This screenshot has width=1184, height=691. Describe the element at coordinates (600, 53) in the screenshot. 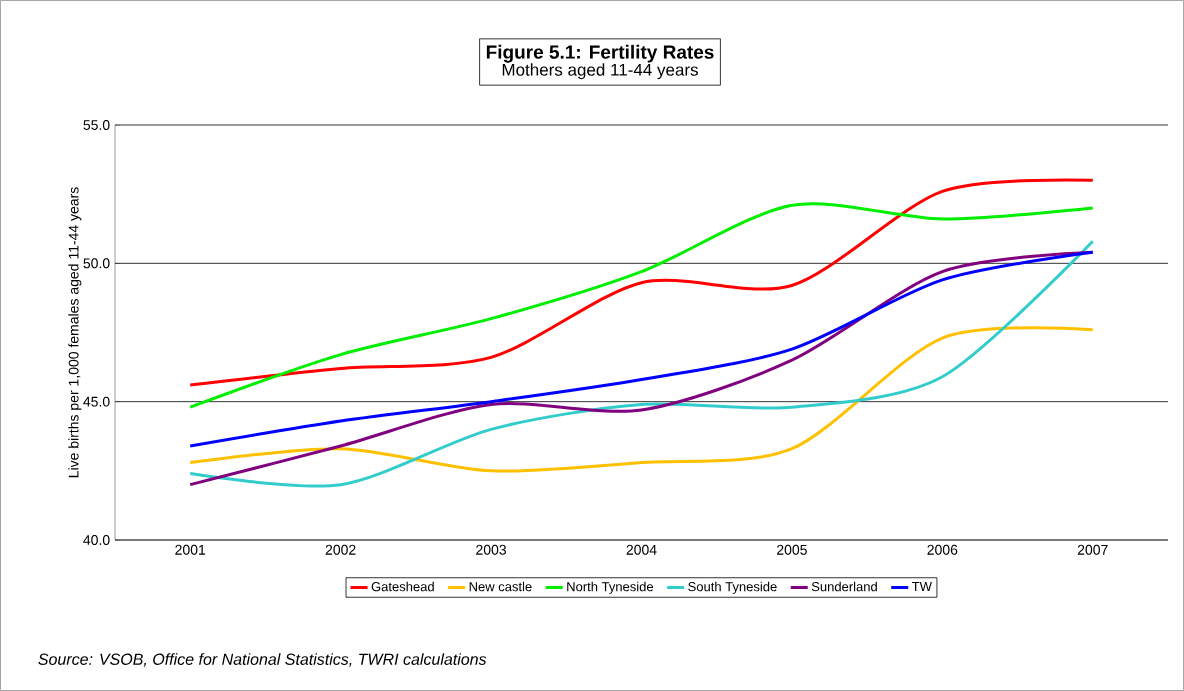

I see `chart-title: Figure 5.1: Fertility Rates` at that location.